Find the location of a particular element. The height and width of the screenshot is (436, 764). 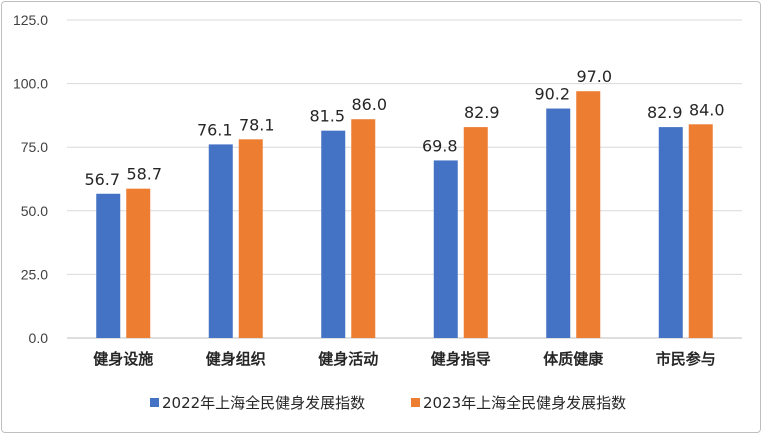

legend-label: 2023年上海全民健身发展指数 is located at coordinates (524, 403).